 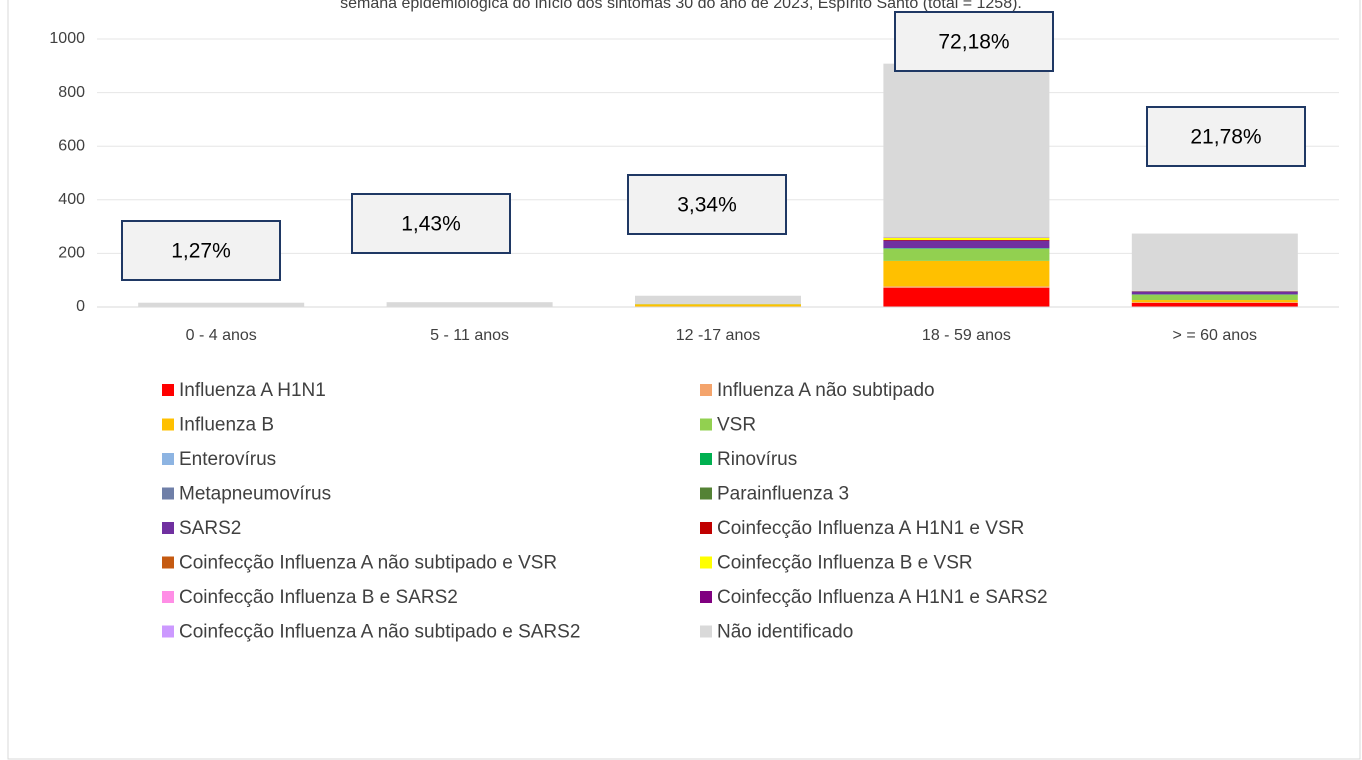 I want to click on legend-label: Parainfluenza 3, so click(x=783, y=494).